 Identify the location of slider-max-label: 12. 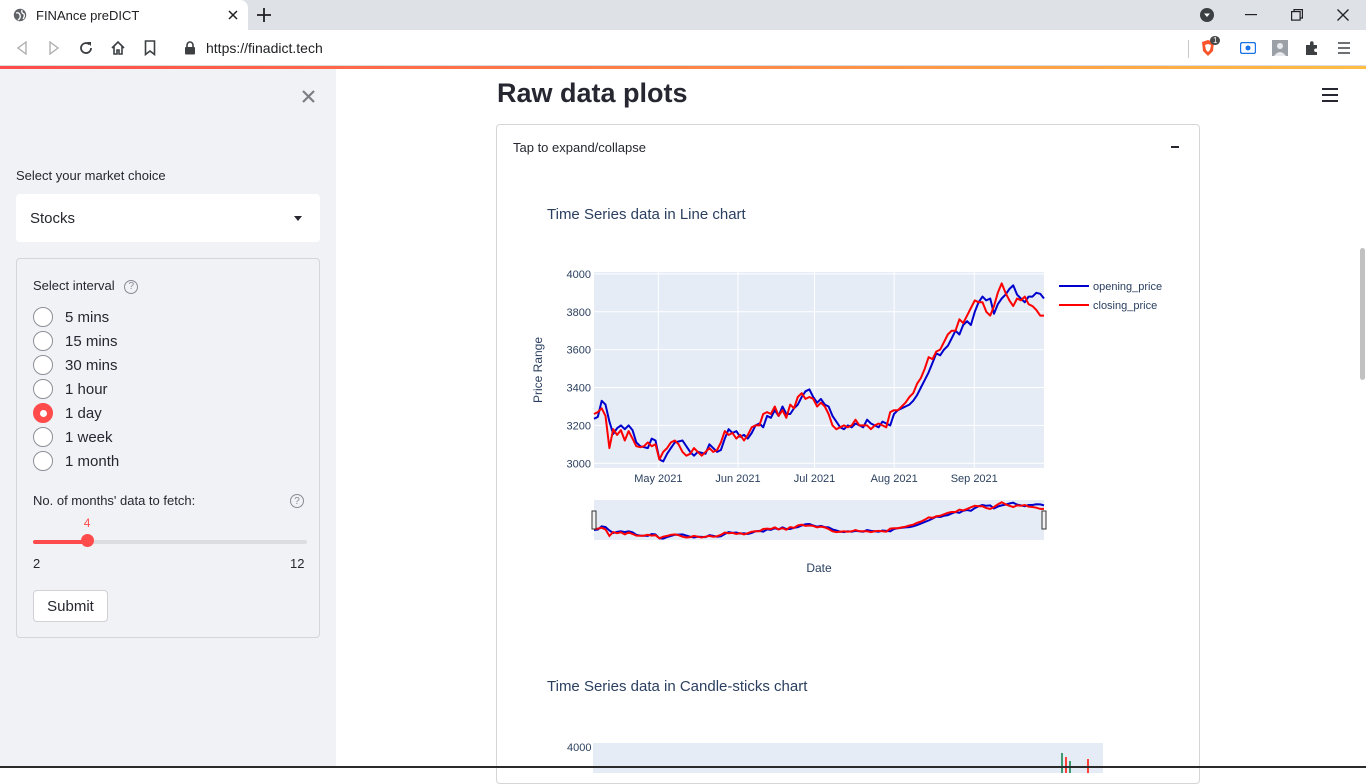
(297, 563).